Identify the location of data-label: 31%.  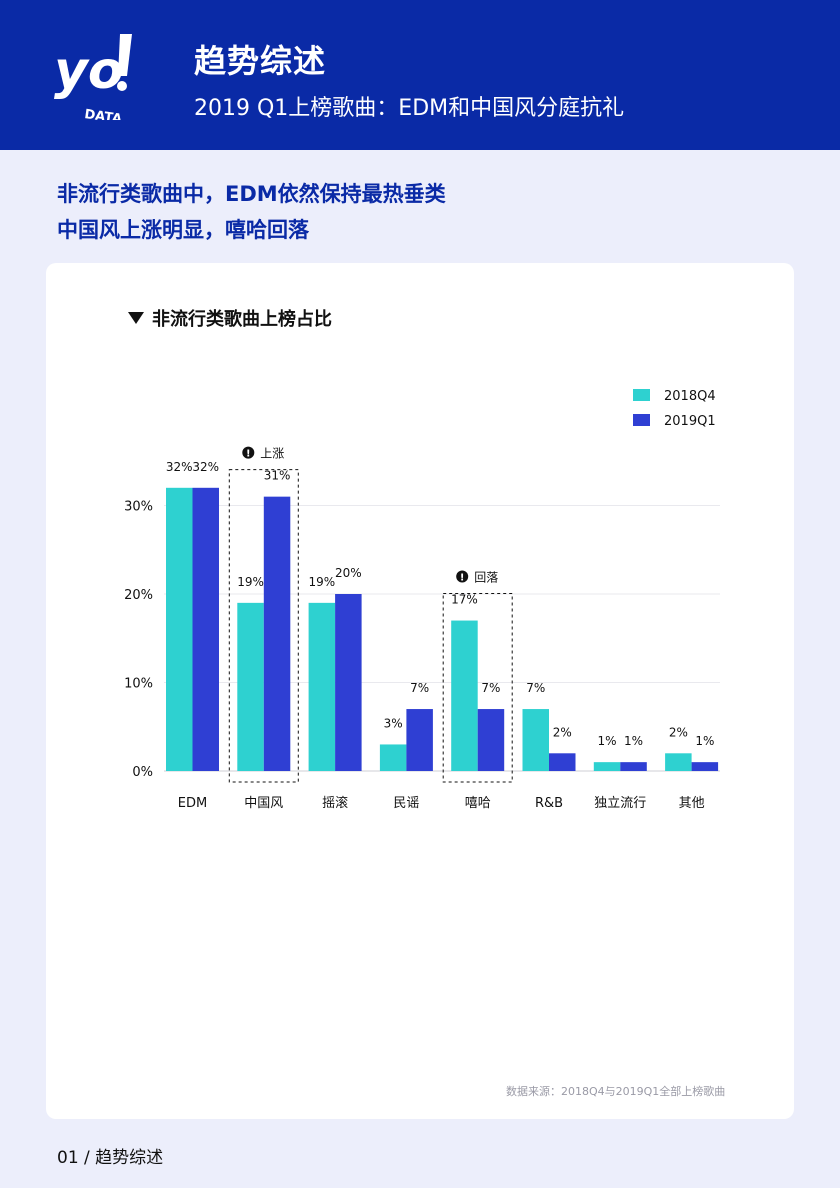
(277, 476).